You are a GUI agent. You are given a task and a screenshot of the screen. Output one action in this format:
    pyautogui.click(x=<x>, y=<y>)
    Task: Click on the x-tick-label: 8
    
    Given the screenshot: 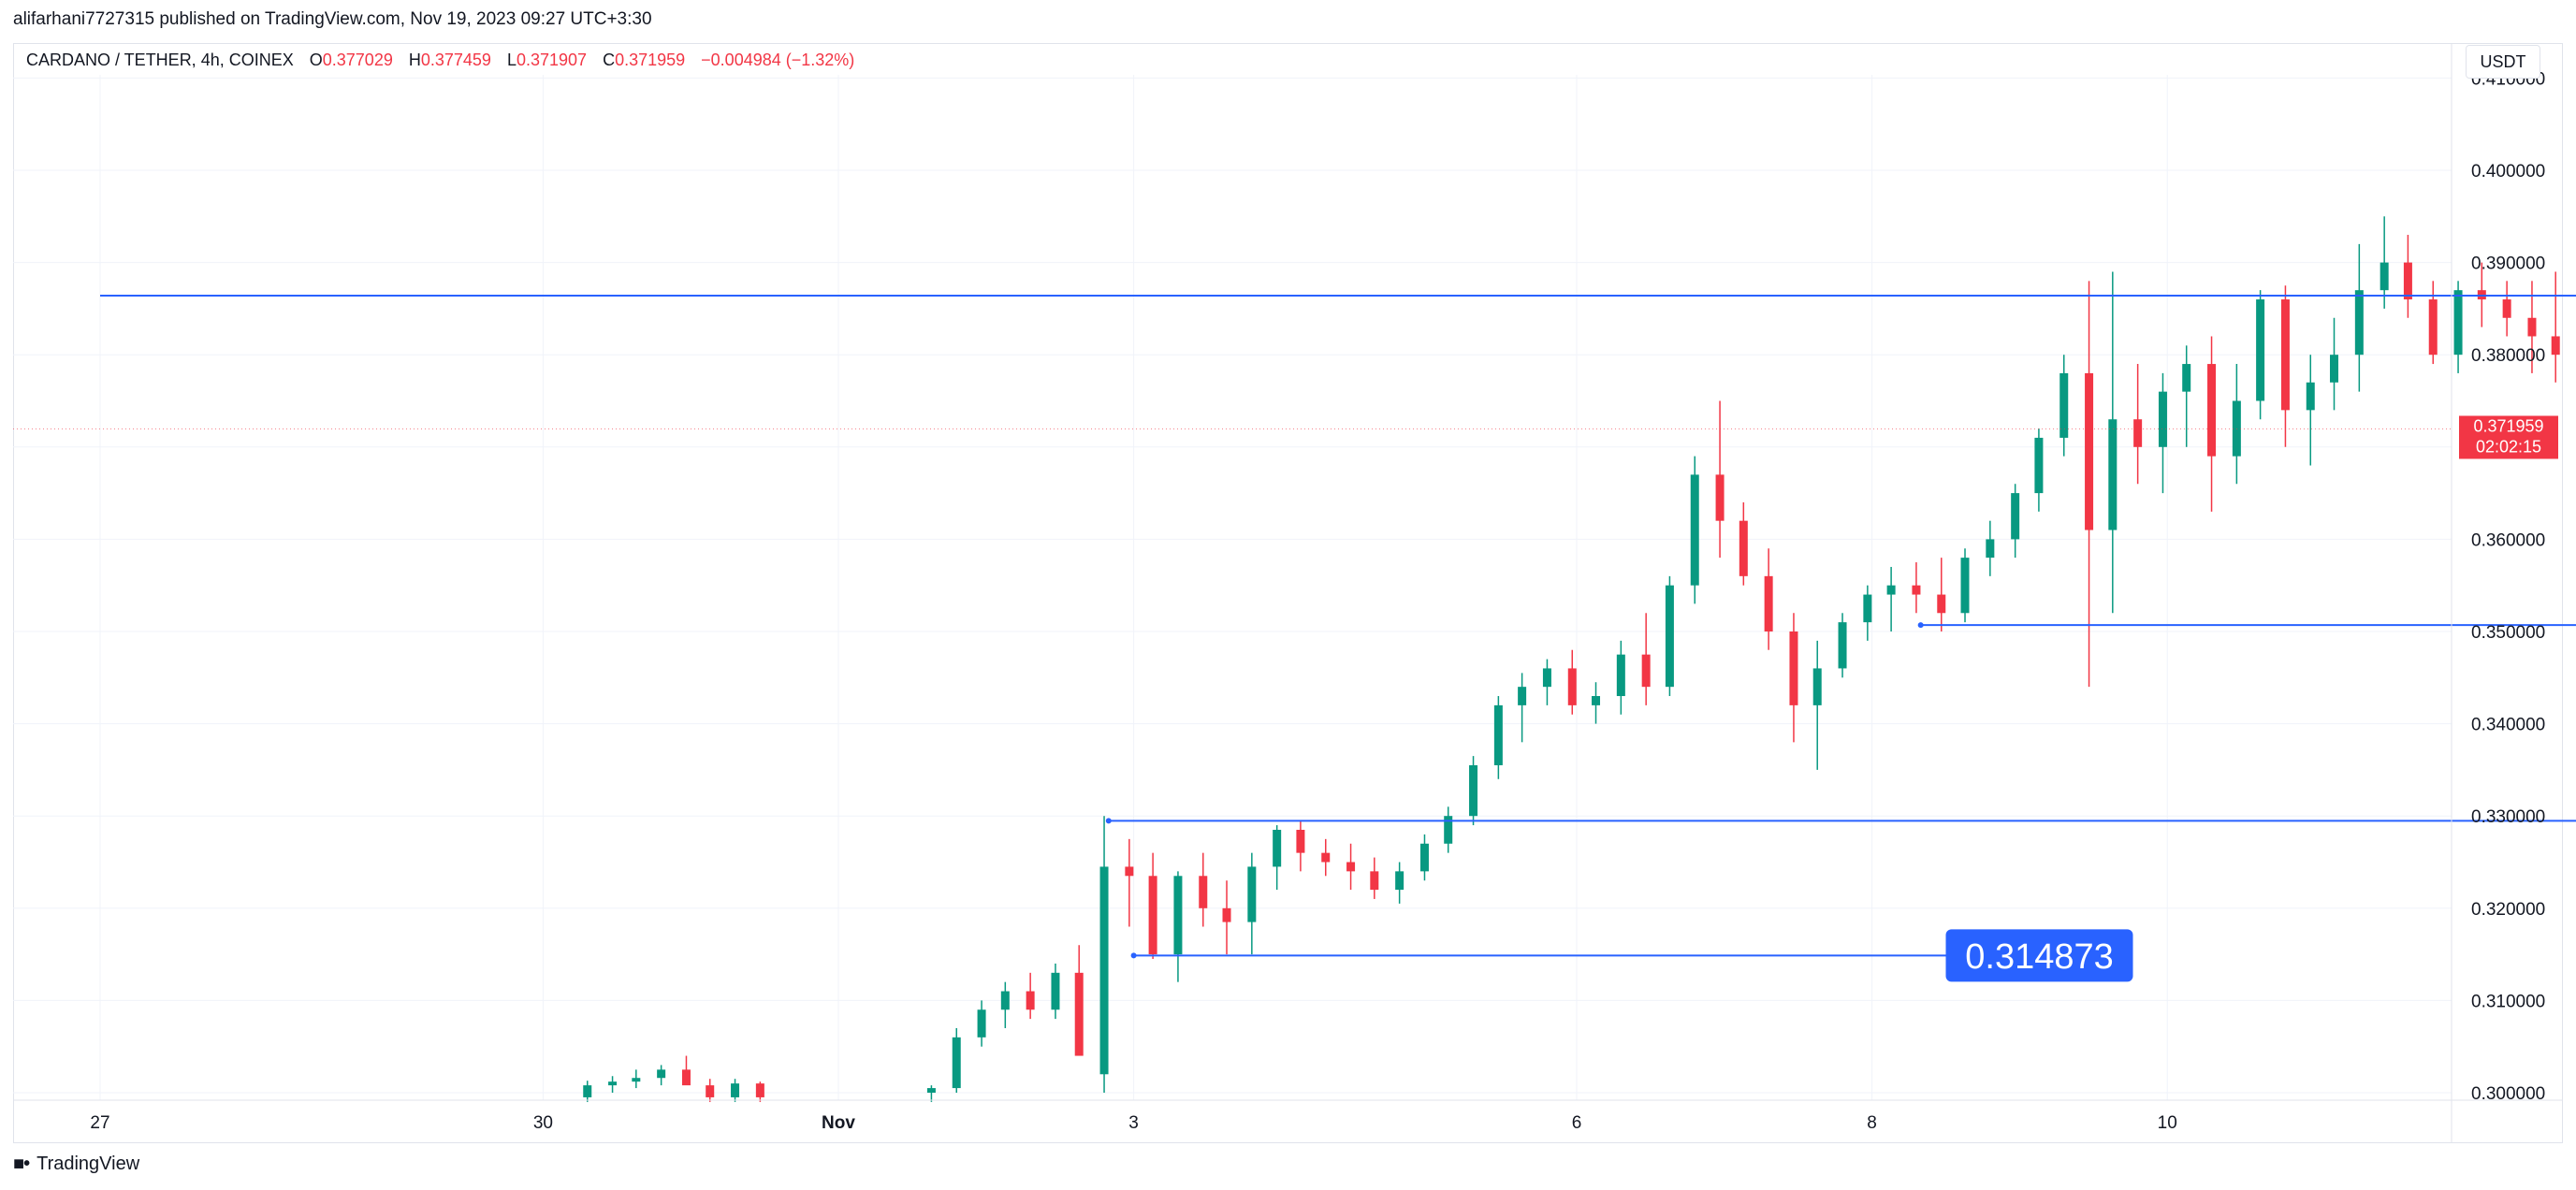 What is the action you would take?
    pyautogui.click(x=1872, y=1123)
    